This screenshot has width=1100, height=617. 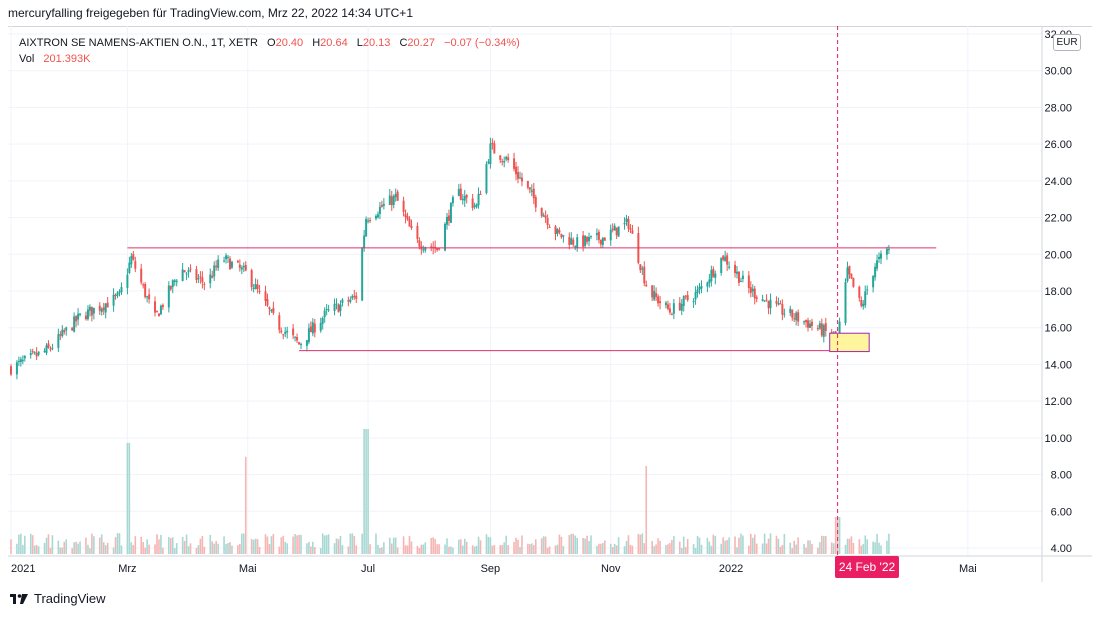 What do you see at coordinates (58, 598) in the screenshot?
I see `footer-brand: TradingView` at bounding box center [58, 598].